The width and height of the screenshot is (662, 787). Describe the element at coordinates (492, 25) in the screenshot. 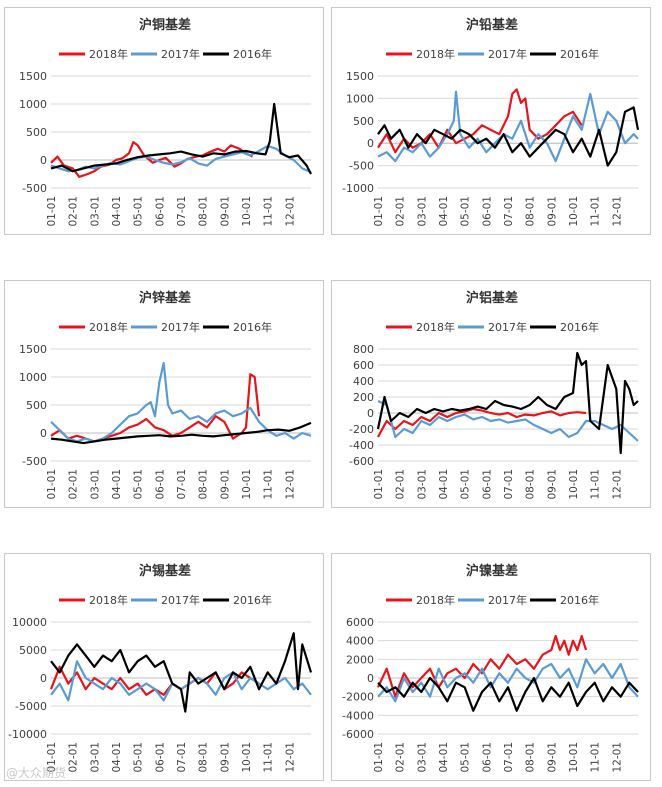

I see `chart-title: 沪铅基差` at that location.